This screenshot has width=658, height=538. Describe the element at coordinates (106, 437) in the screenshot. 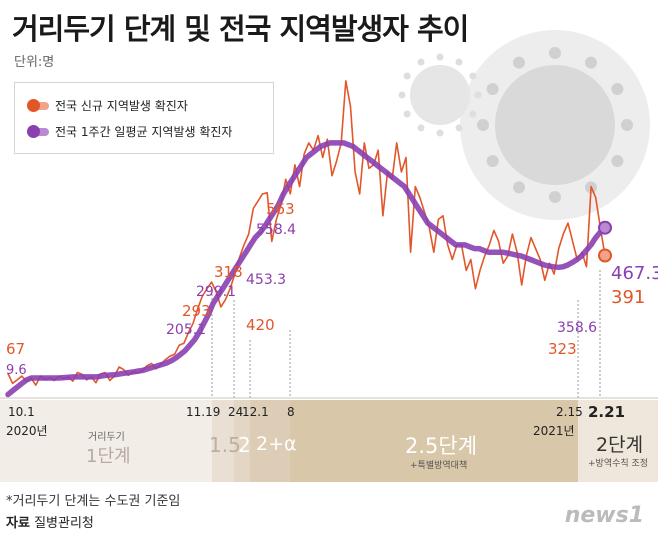

I see `stage1-title: 거리두기` at that location.